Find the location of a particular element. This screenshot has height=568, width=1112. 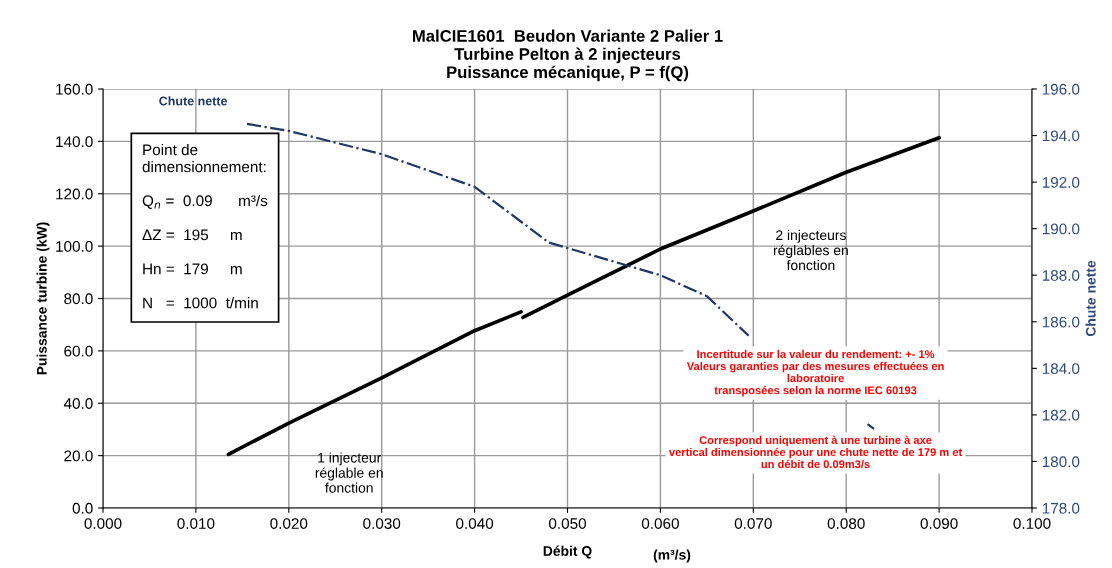

y2-tick-label: 196.0 is located at coordinates (1061, 89).